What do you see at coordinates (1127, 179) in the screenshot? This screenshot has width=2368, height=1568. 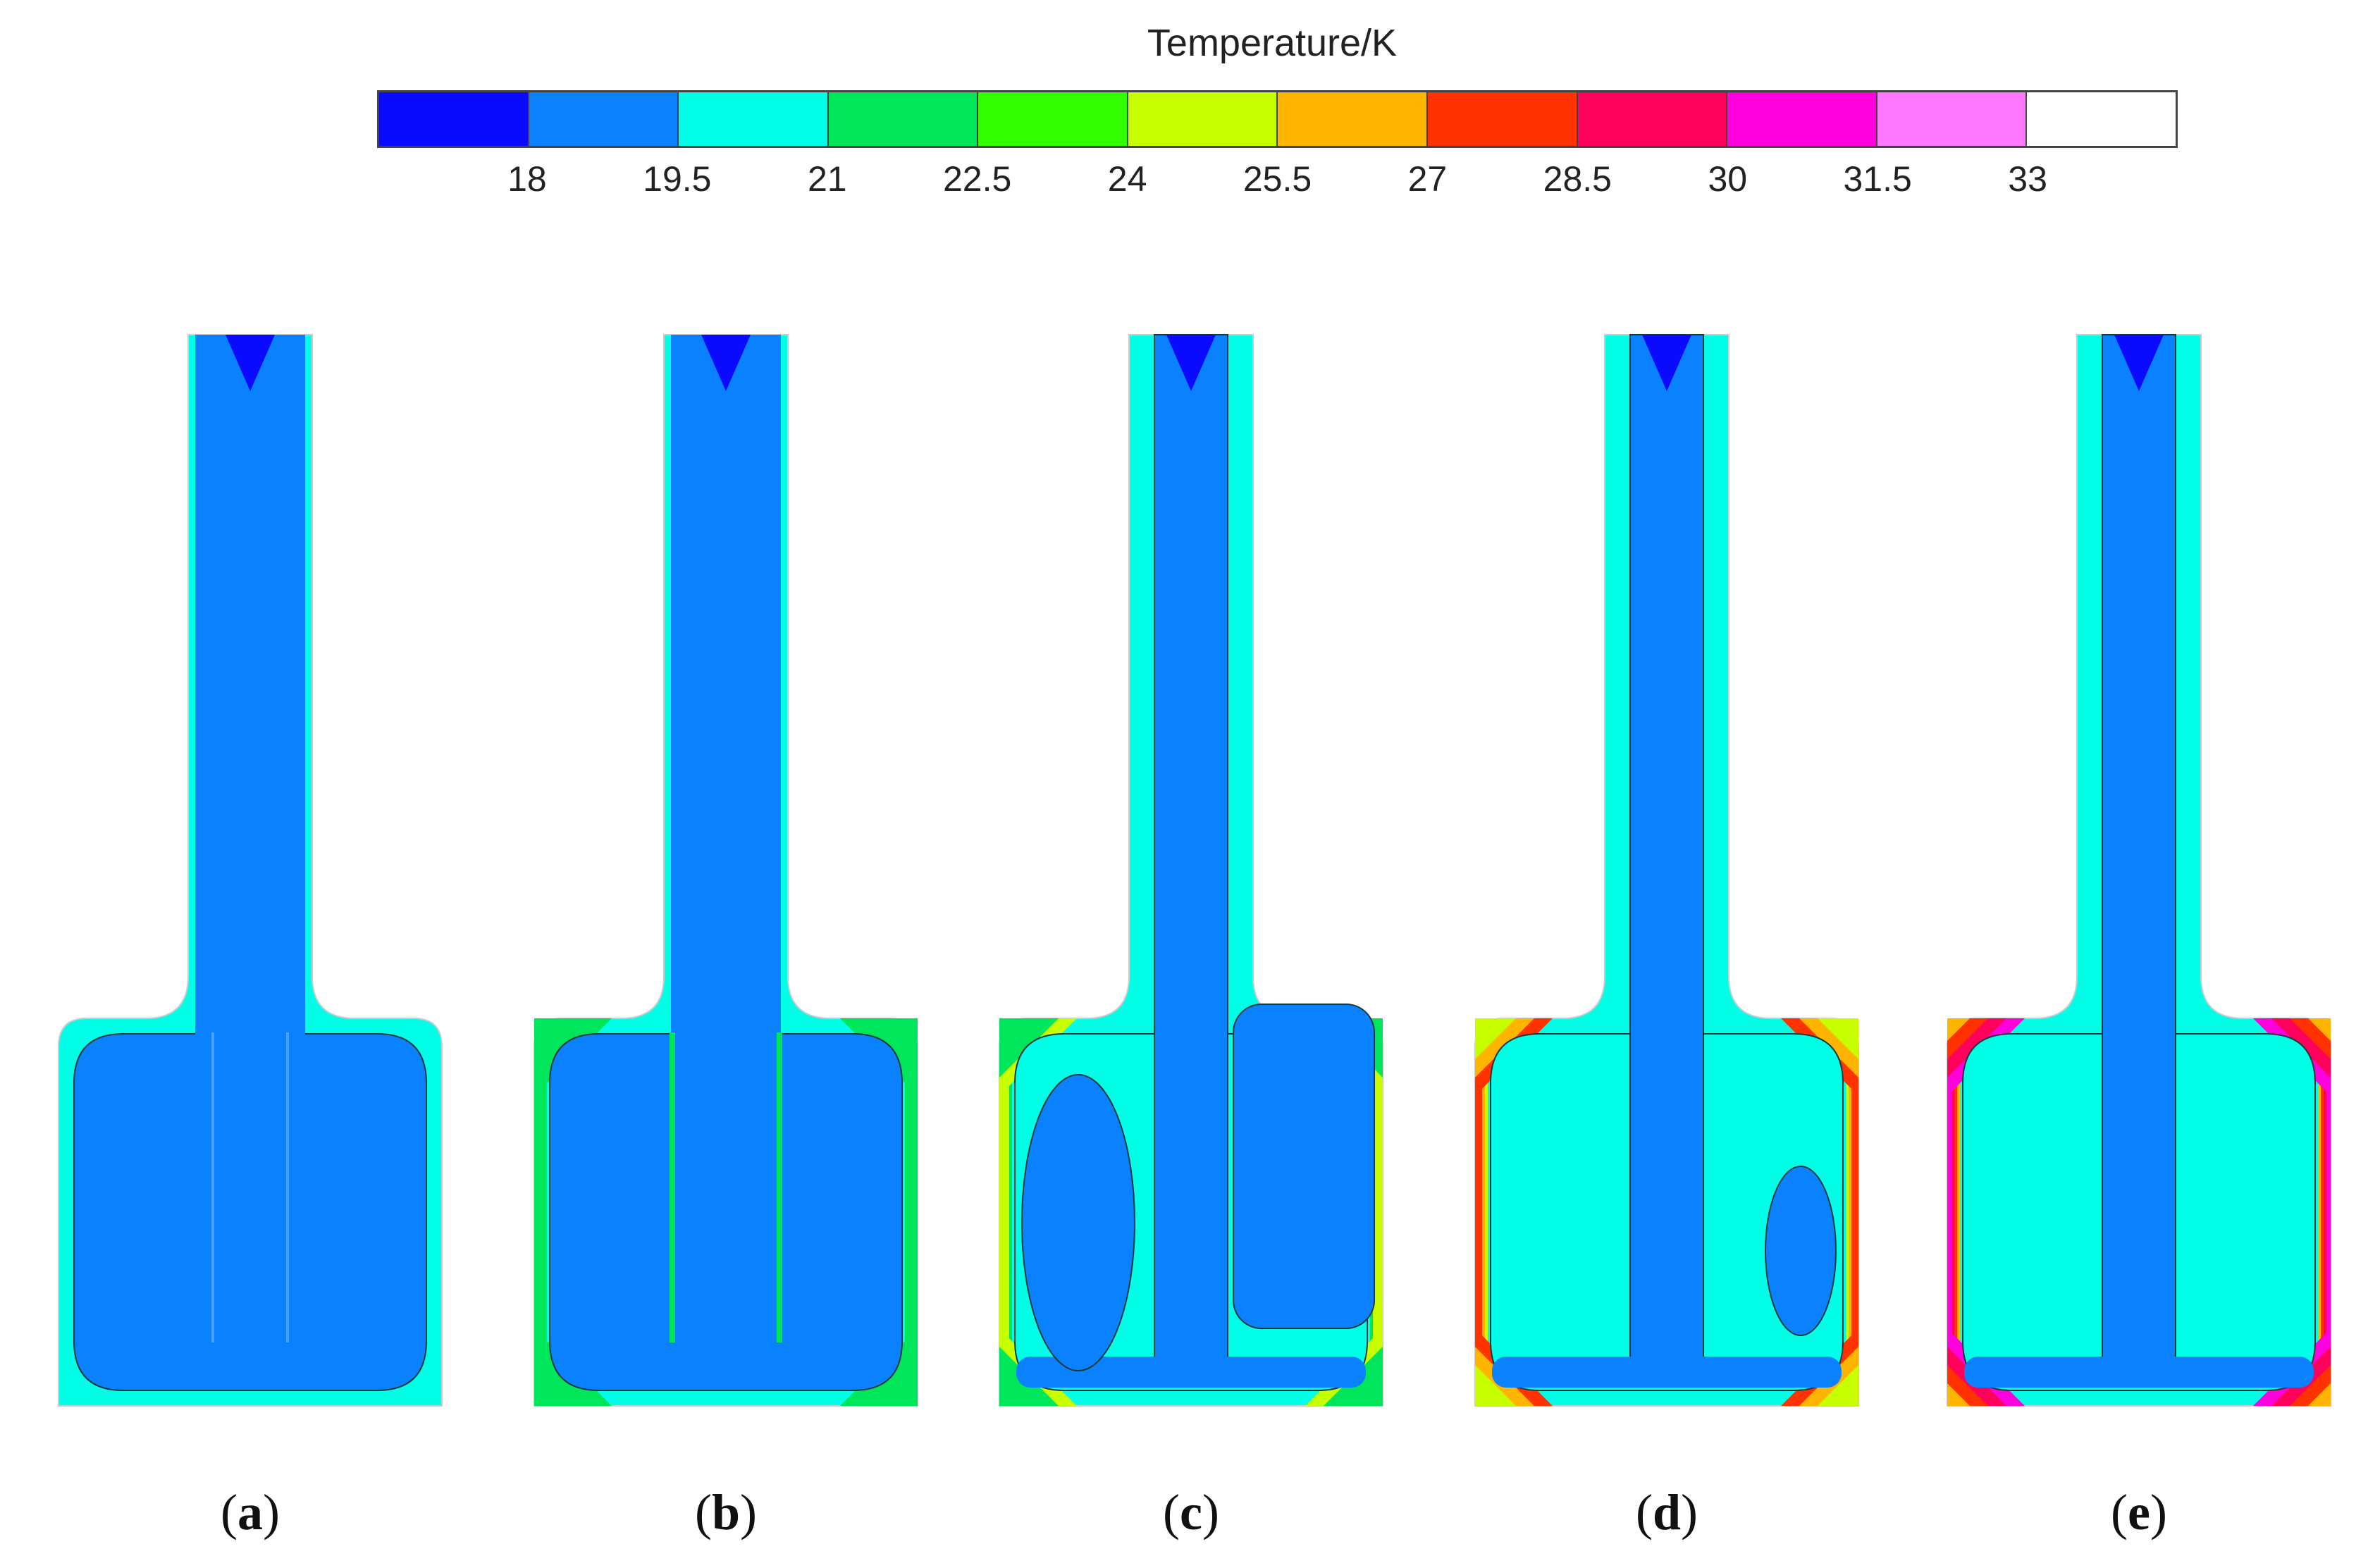 I see `colorbar-tick-label: 24` at bounding box center [1127, 179].